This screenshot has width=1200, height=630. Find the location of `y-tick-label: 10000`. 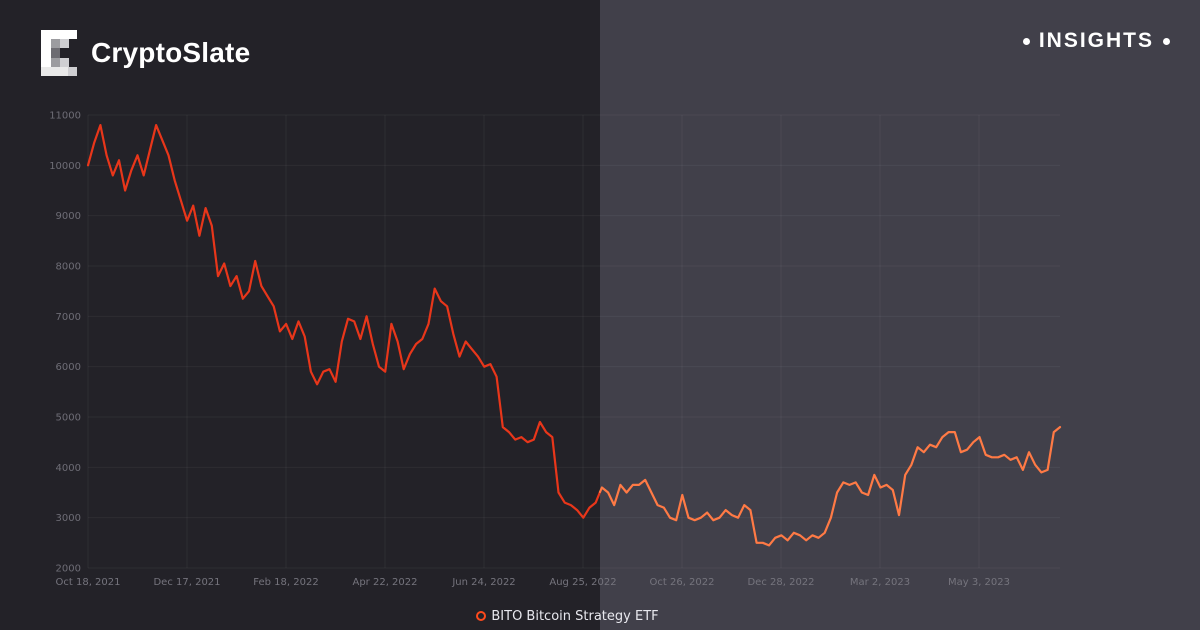

y-tick-label: 10000 is located at coordinates (65, 166).